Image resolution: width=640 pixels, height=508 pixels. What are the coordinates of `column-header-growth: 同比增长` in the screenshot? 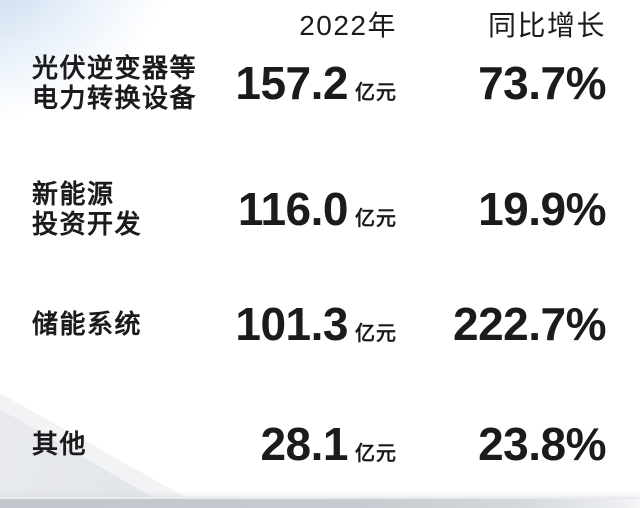 It's located at (546, 25).